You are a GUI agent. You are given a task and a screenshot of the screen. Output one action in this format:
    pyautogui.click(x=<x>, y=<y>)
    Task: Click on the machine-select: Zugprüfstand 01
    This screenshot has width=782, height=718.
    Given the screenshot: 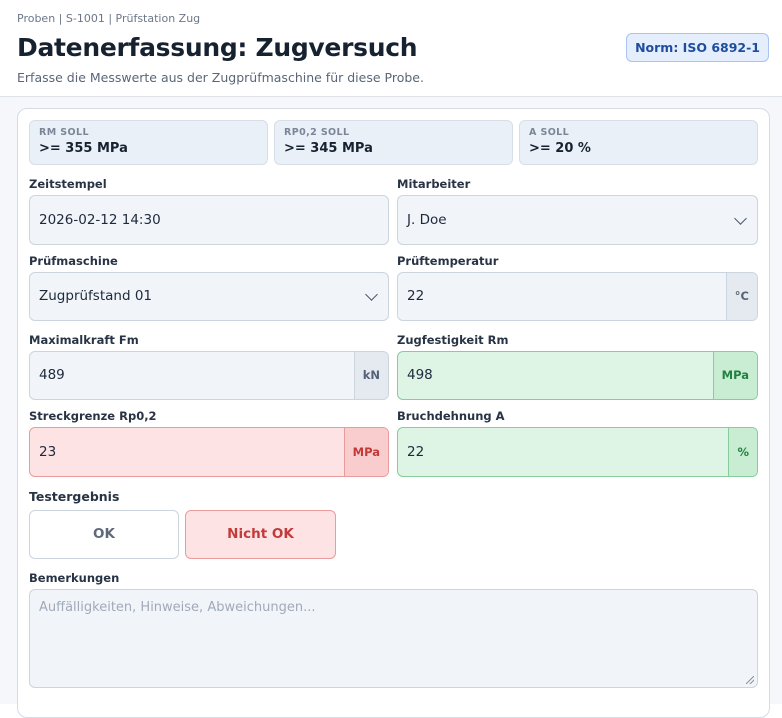 What is the action you would take?
    pyautogui.click(x=209, y=296)
    